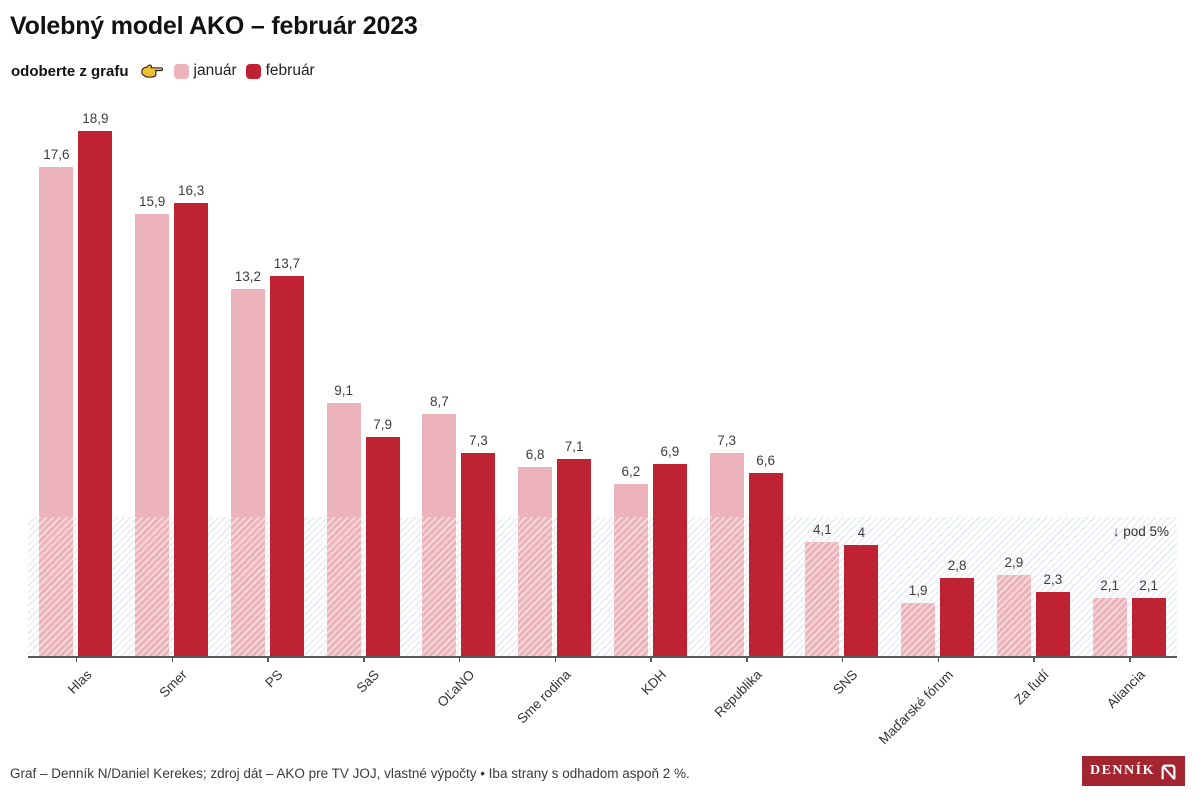  Describe the element at coordinates (543, 697) in the screenshot. I see `x-axis-label: Sme rodina` at that location.